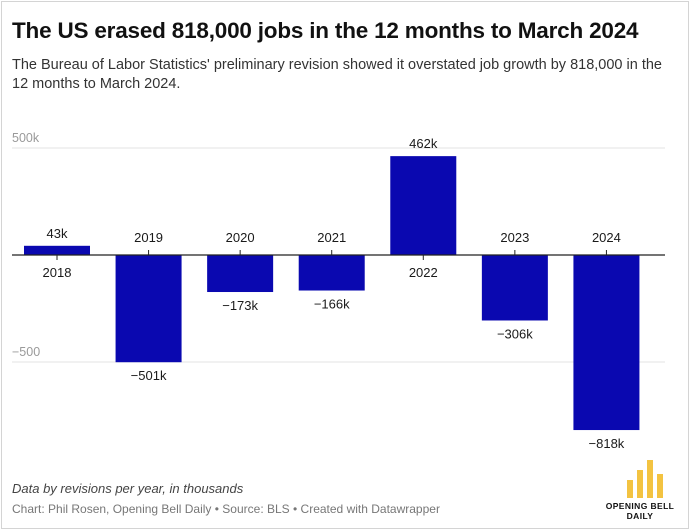  What do you see at coordinates (607, 443) in the screenshot?
I see `data-label-2024: −818k` at bounding box center [607, 443].